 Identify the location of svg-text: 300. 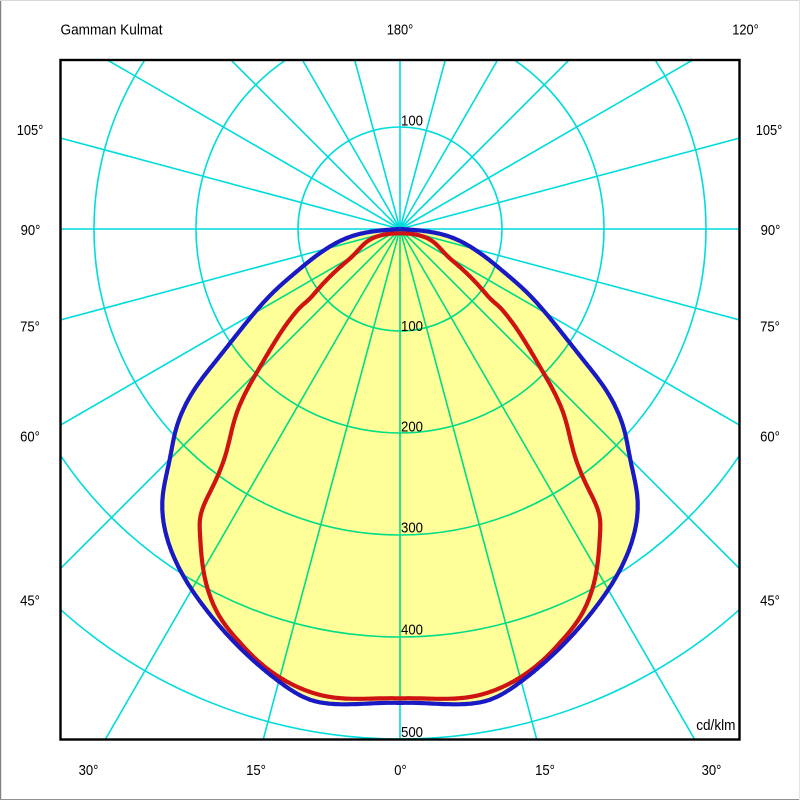
(412, 529).